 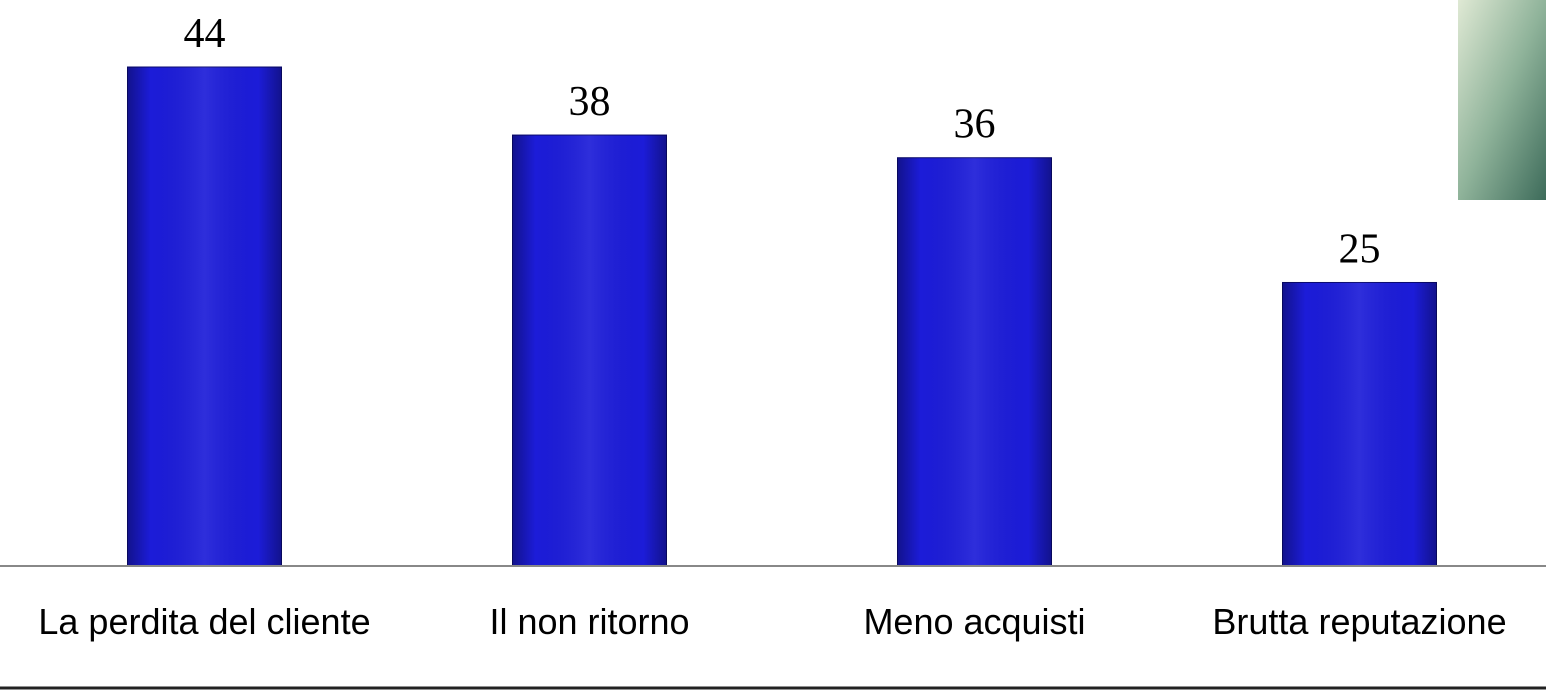 I want to click on value-label: 25, so click(x=1360, y=249).